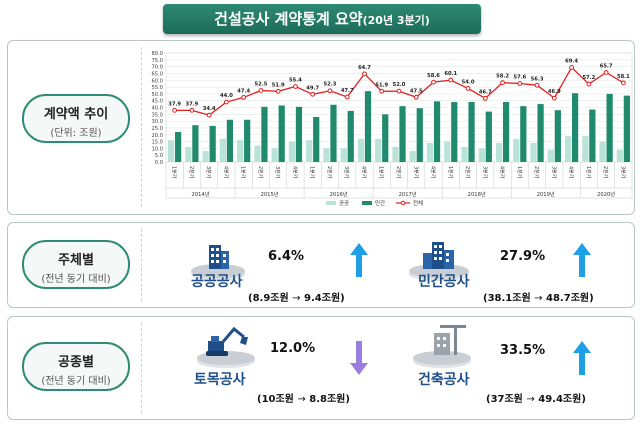 This screenshot has width=643, height=428. Describe the element at coordinates (339, 194) in the screenshot. I see `year-label: 2016년` at that location.